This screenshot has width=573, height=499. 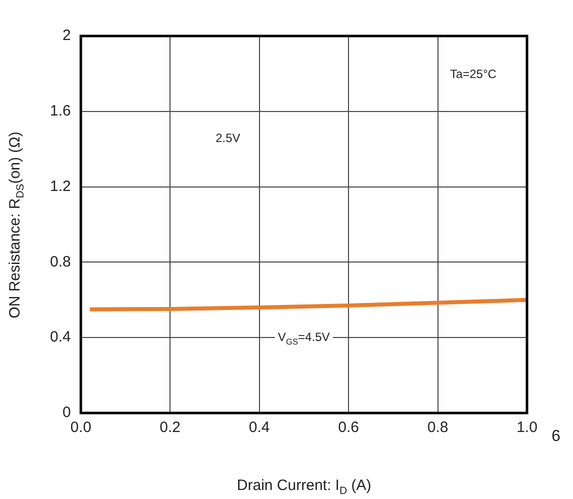 I want to click on x-tick-label: 0.4, so click(x=259, y=427).